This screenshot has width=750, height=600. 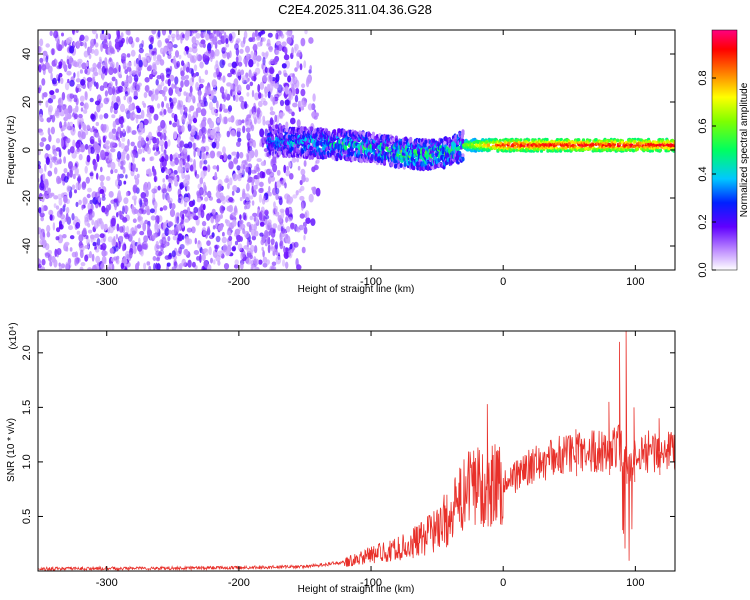 I want to click on top-y-tick-label: 40, so click(x=27, y=54).